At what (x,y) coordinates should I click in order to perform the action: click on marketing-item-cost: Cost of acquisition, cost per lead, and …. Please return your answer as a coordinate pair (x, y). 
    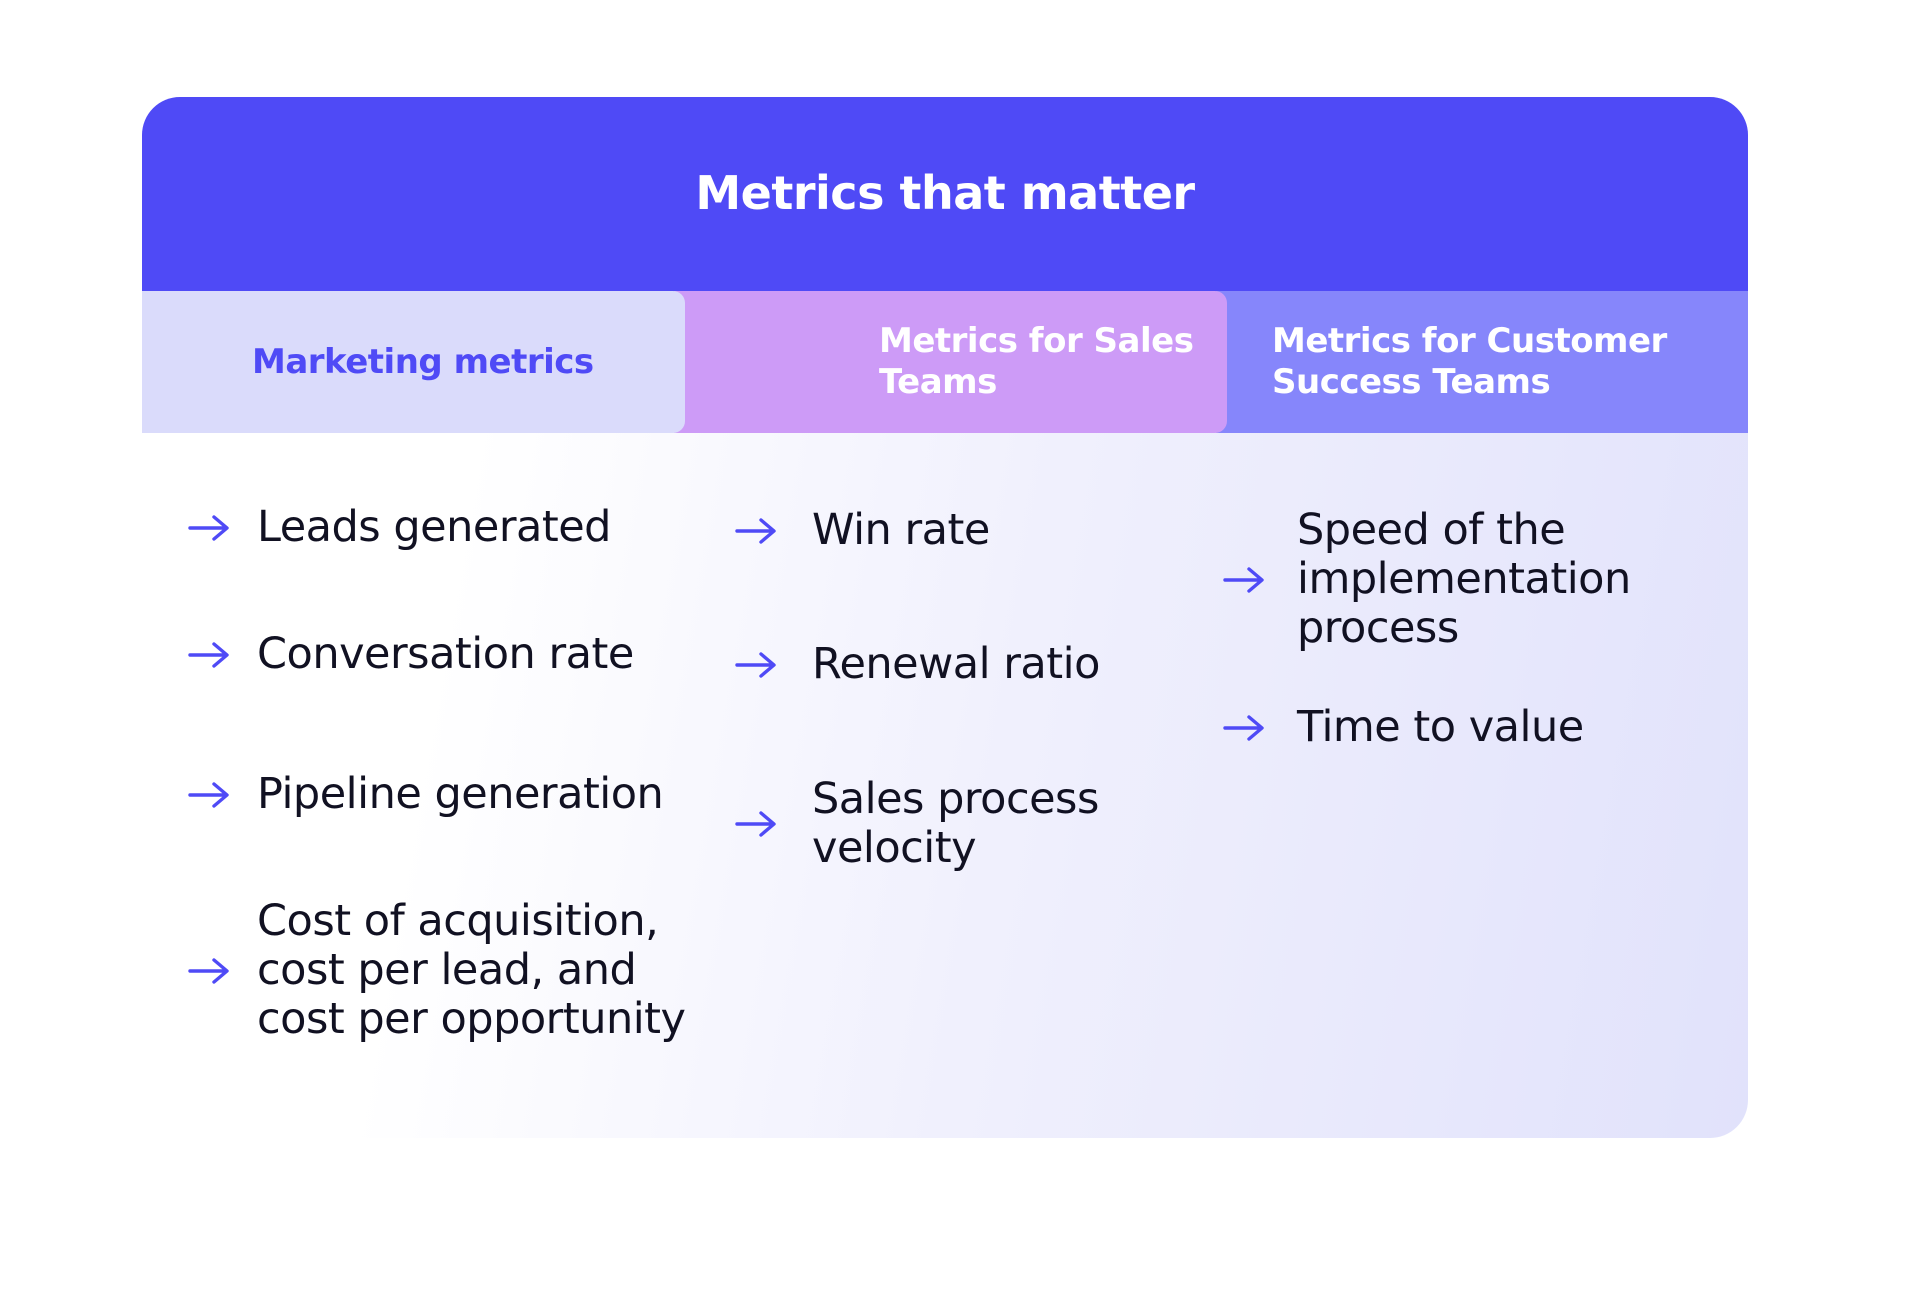
    Looking at the image, I should click on (471, 970).